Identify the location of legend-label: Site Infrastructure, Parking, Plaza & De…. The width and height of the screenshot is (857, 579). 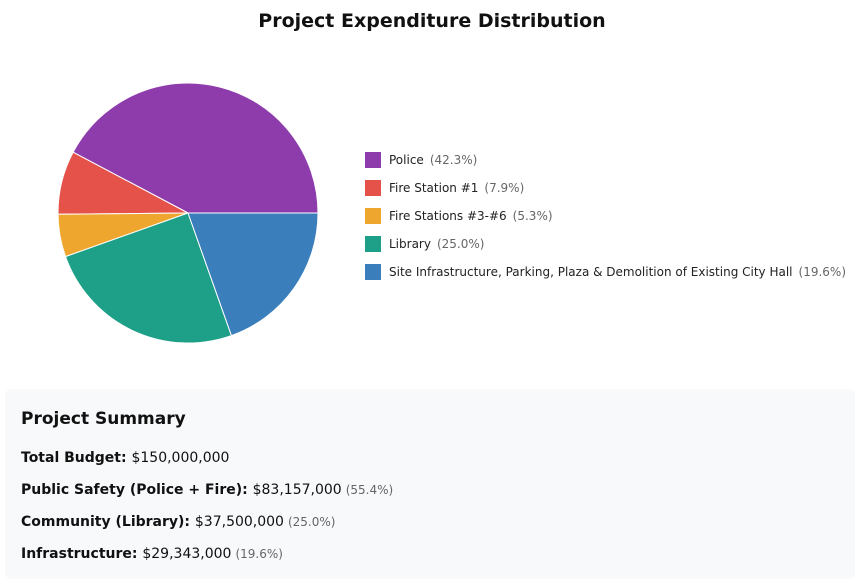
(591, 272).